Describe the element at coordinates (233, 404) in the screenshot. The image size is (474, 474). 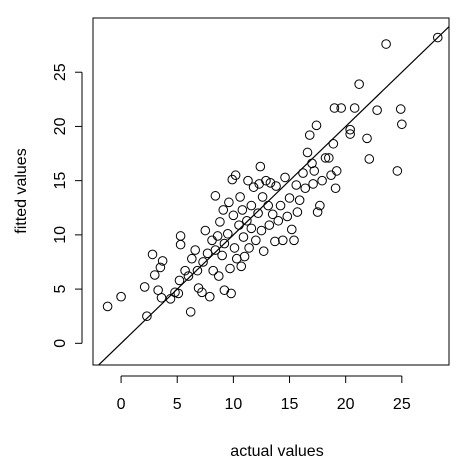
I see `x-tick-label: 10` at that location.